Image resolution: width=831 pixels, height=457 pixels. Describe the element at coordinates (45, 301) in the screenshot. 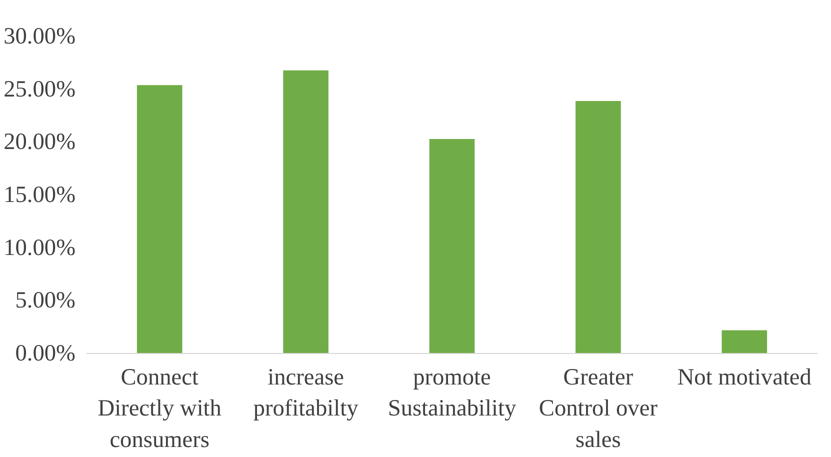

I see `y-tick-label: 5.00%` at that location.